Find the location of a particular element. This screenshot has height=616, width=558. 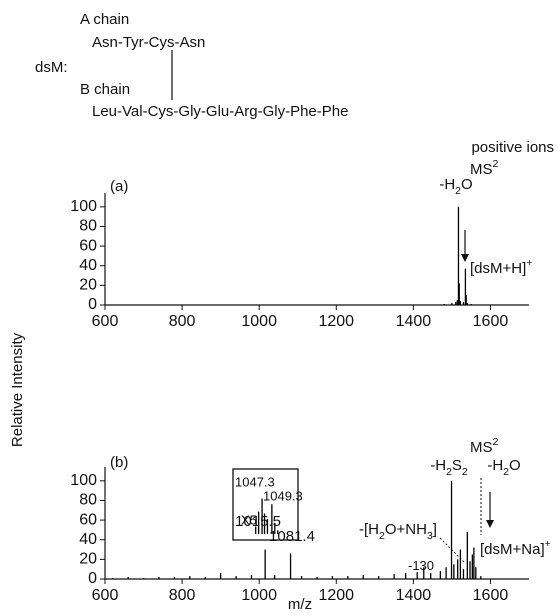

peak-annotation: [dsM+H]+ is located at coordinates (501, 267).